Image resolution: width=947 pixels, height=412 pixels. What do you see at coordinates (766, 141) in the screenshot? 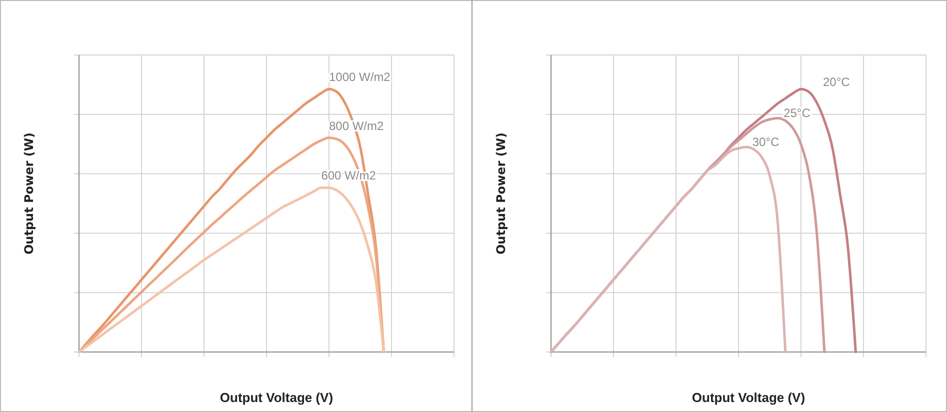
I see `series-label: 30°C` at bounding box center [766, 141].